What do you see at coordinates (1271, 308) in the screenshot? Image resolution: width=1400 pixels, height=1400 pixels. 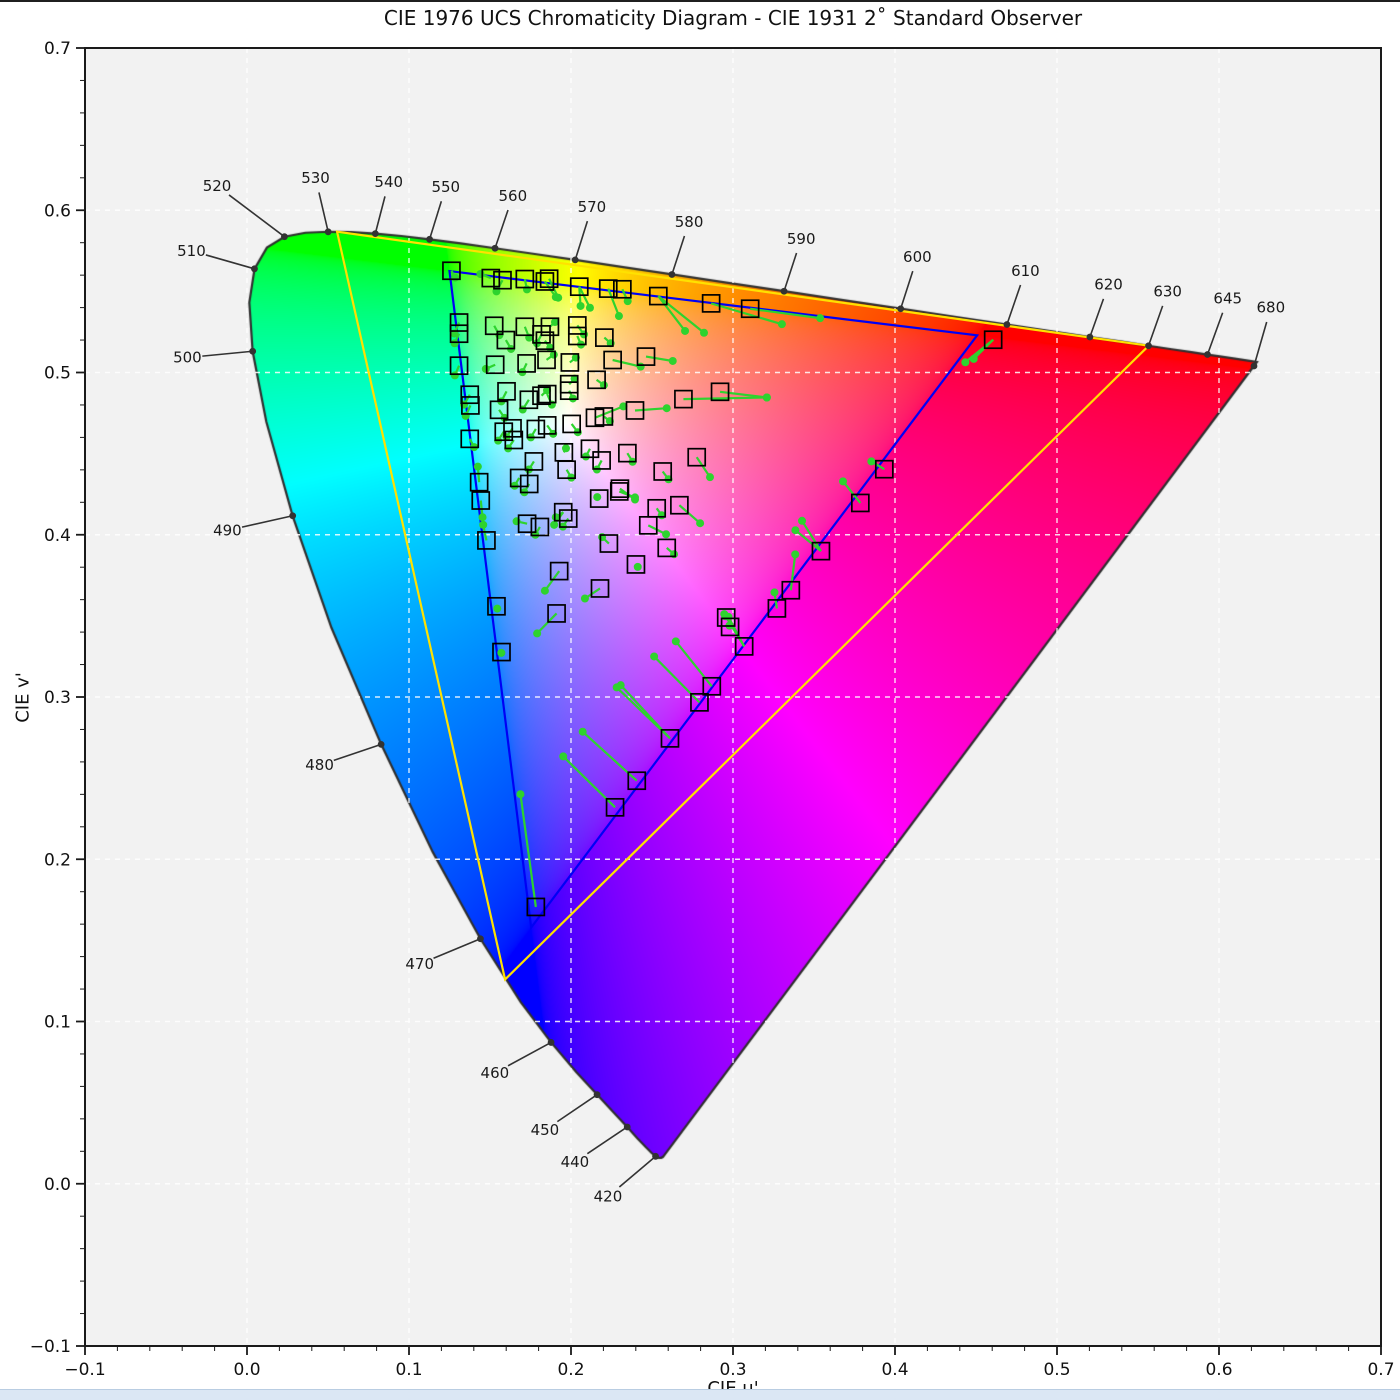 I see `svg-text: 680` at bounding box center [1271, 308].